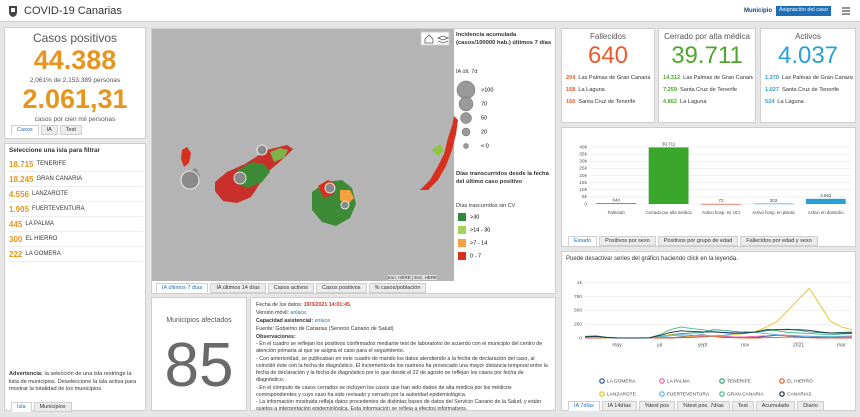  Describe the element at coordinates (276, 336) in the screenshot. I see `obs-label: Observaciones:` at that location.